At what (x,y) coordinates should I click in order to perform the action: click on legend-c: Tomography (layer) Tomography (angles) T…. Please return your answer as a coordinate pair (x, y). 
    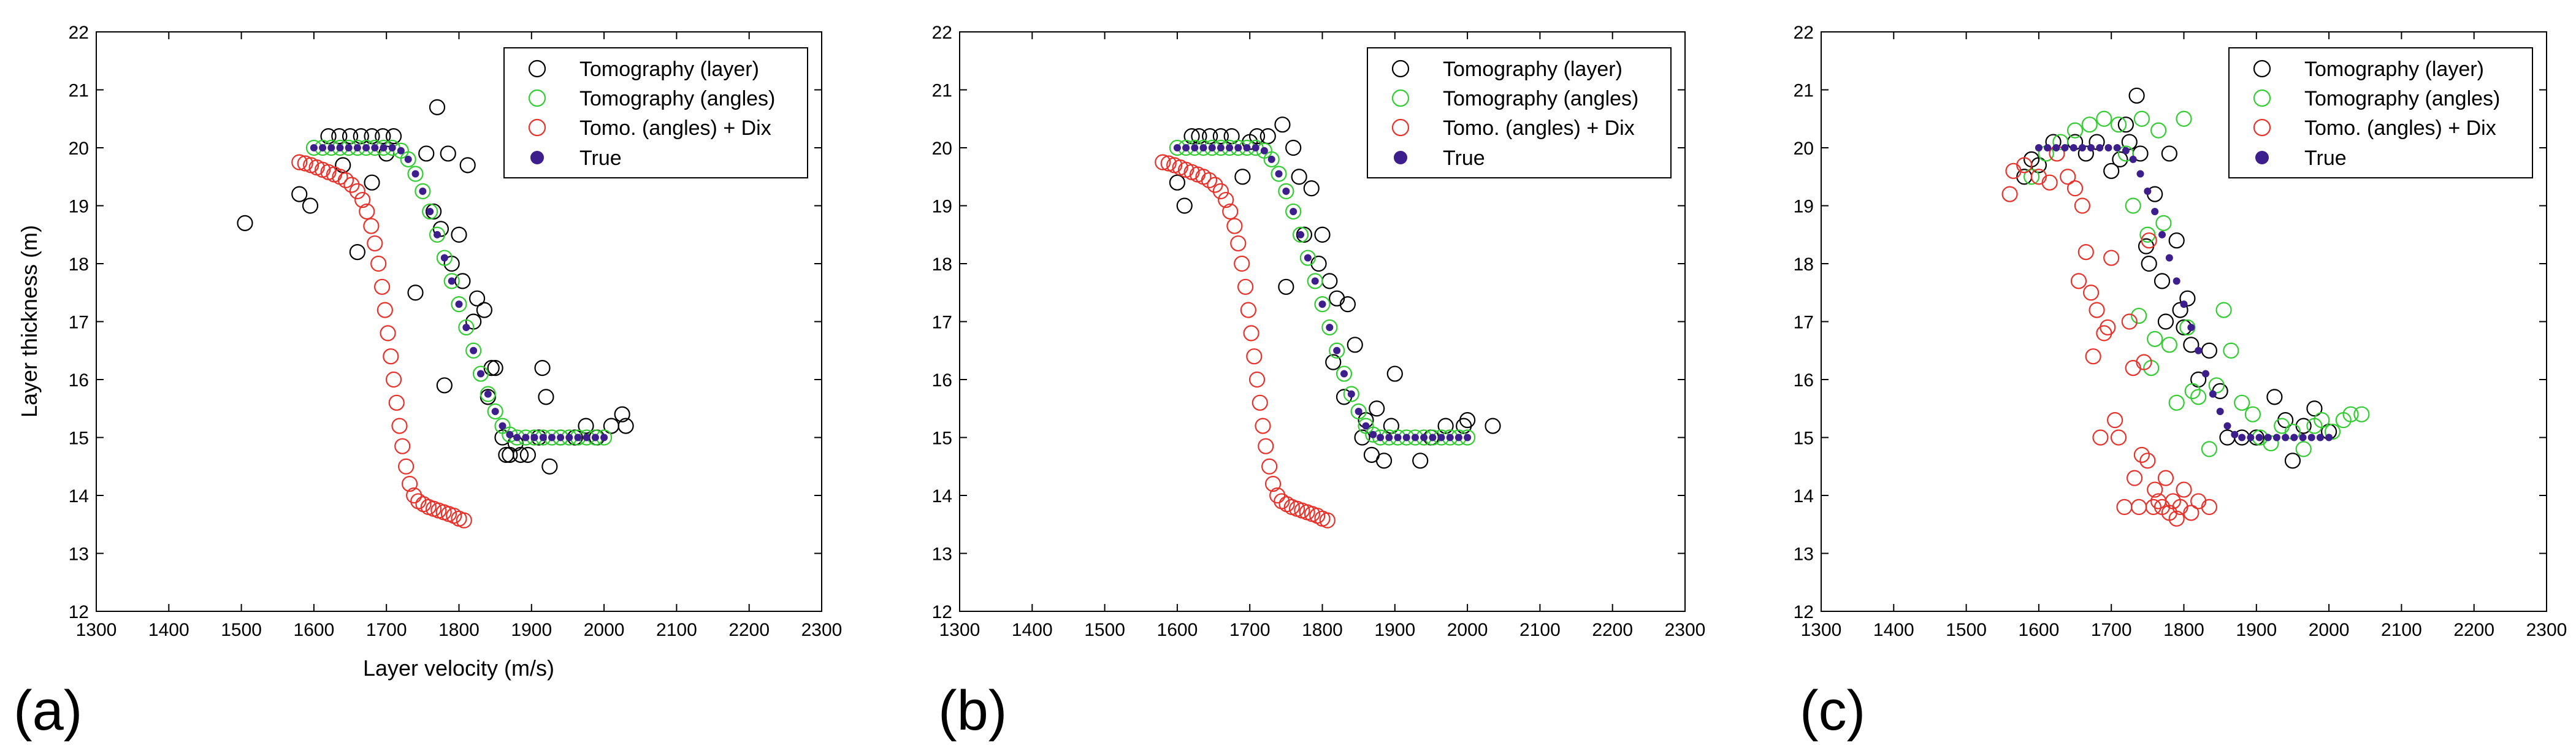
    Looking at the image, I should click on (2380, 112).